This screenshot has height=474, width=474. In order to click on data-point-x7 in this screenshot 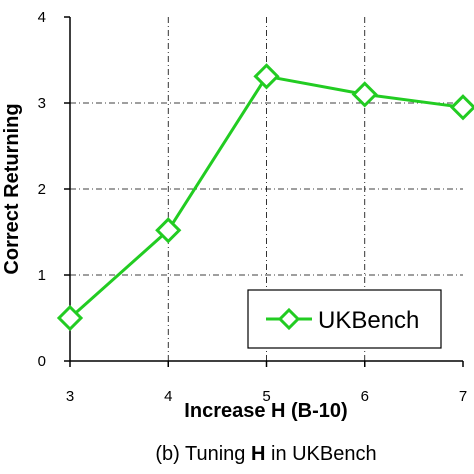, I will do `click(461, 107)`.